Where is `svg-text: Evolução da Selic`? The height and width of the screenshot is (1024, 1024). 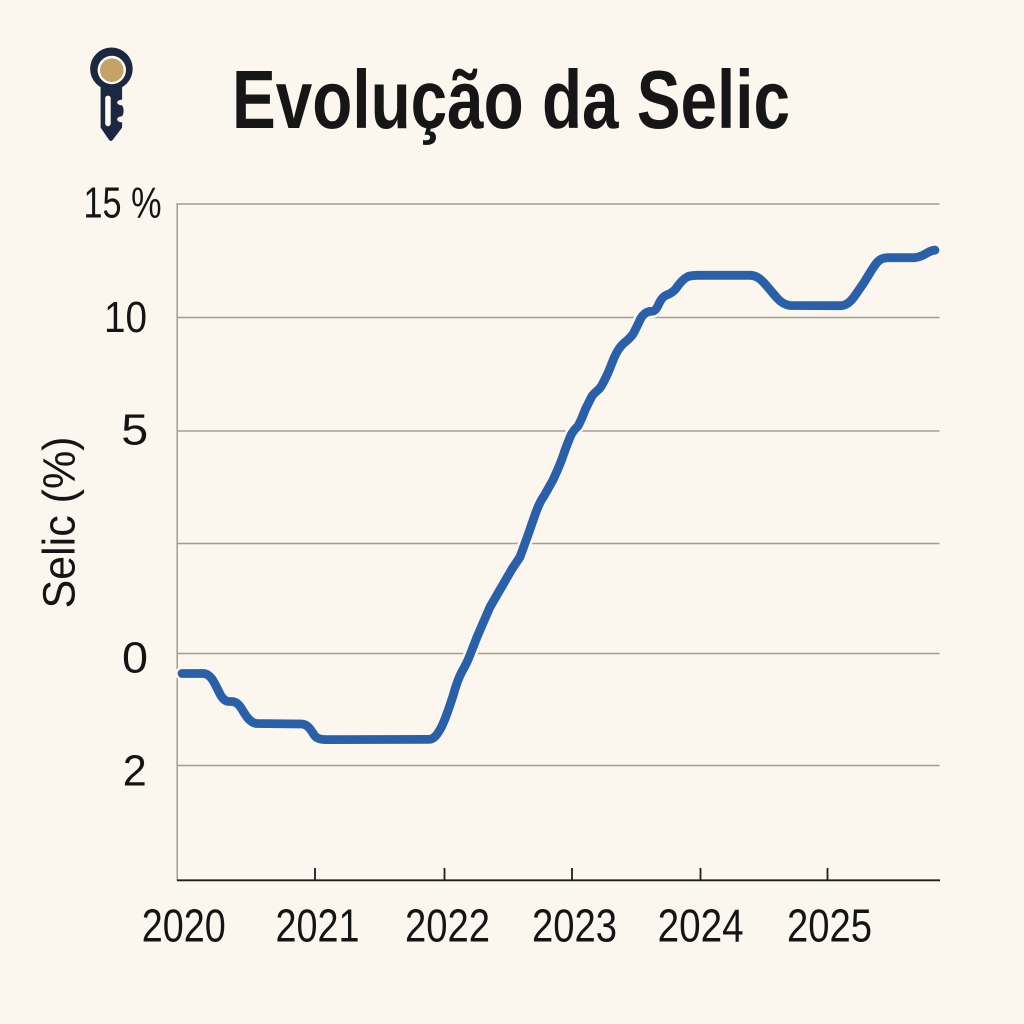 svg-text: Evolução da Selic is located at coordinates (511, 99).